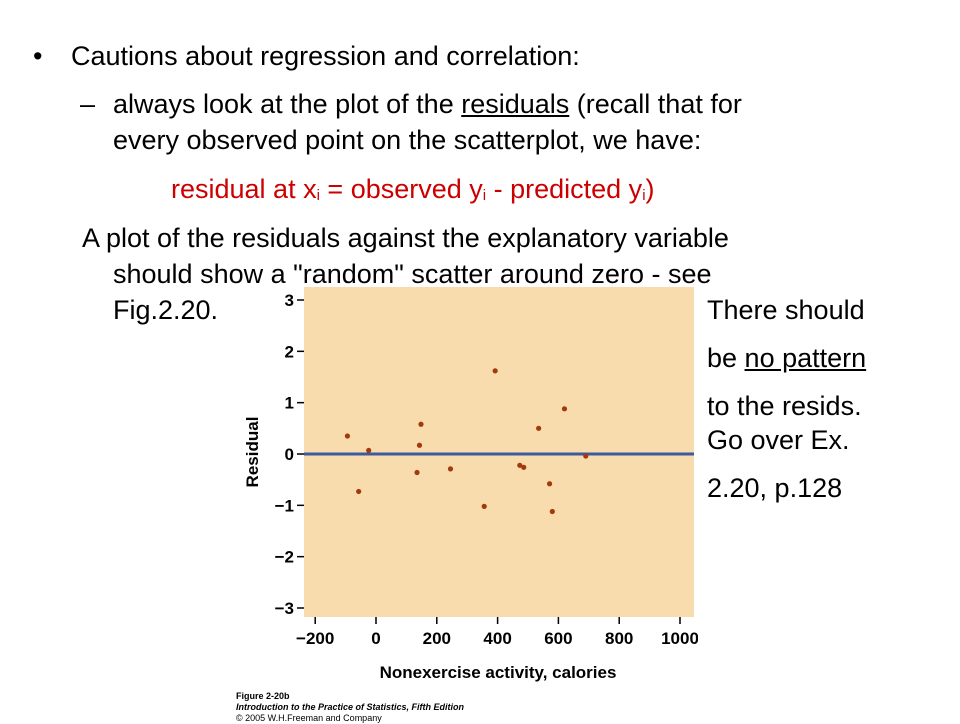 The width and height of the screenshot is (960, 724). What do you see at coordinates (484, 195) in the screenshot?
I see `formula-sub-2: i` at bounding box center [484, 195].